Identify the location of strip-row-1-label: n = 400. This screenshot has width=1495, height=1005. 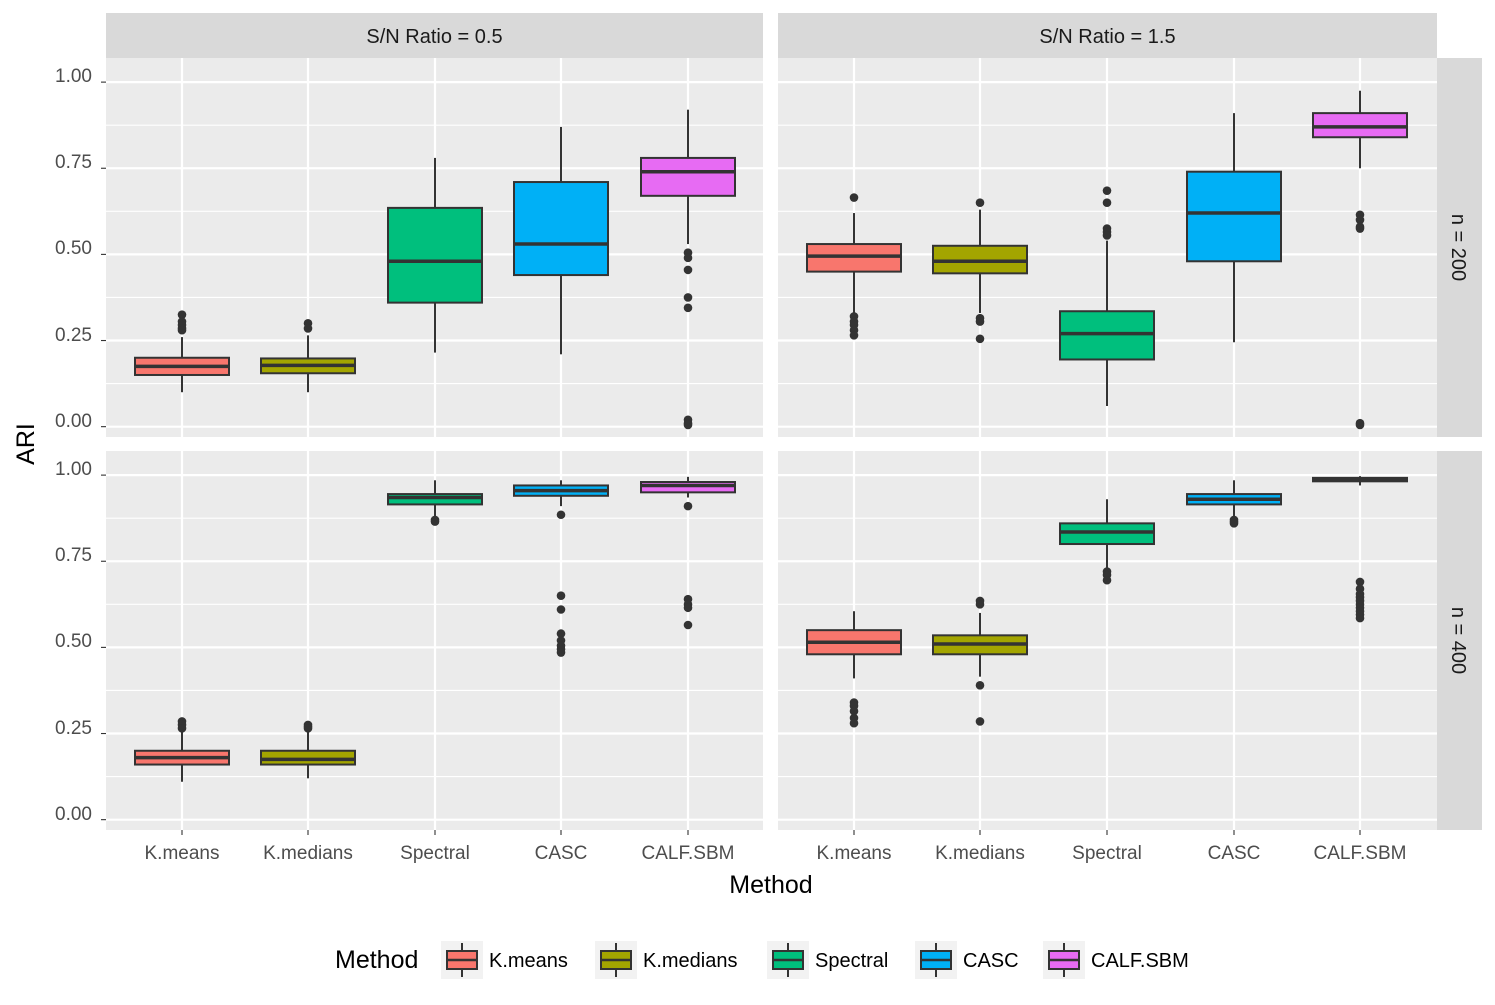
(1458, 640).